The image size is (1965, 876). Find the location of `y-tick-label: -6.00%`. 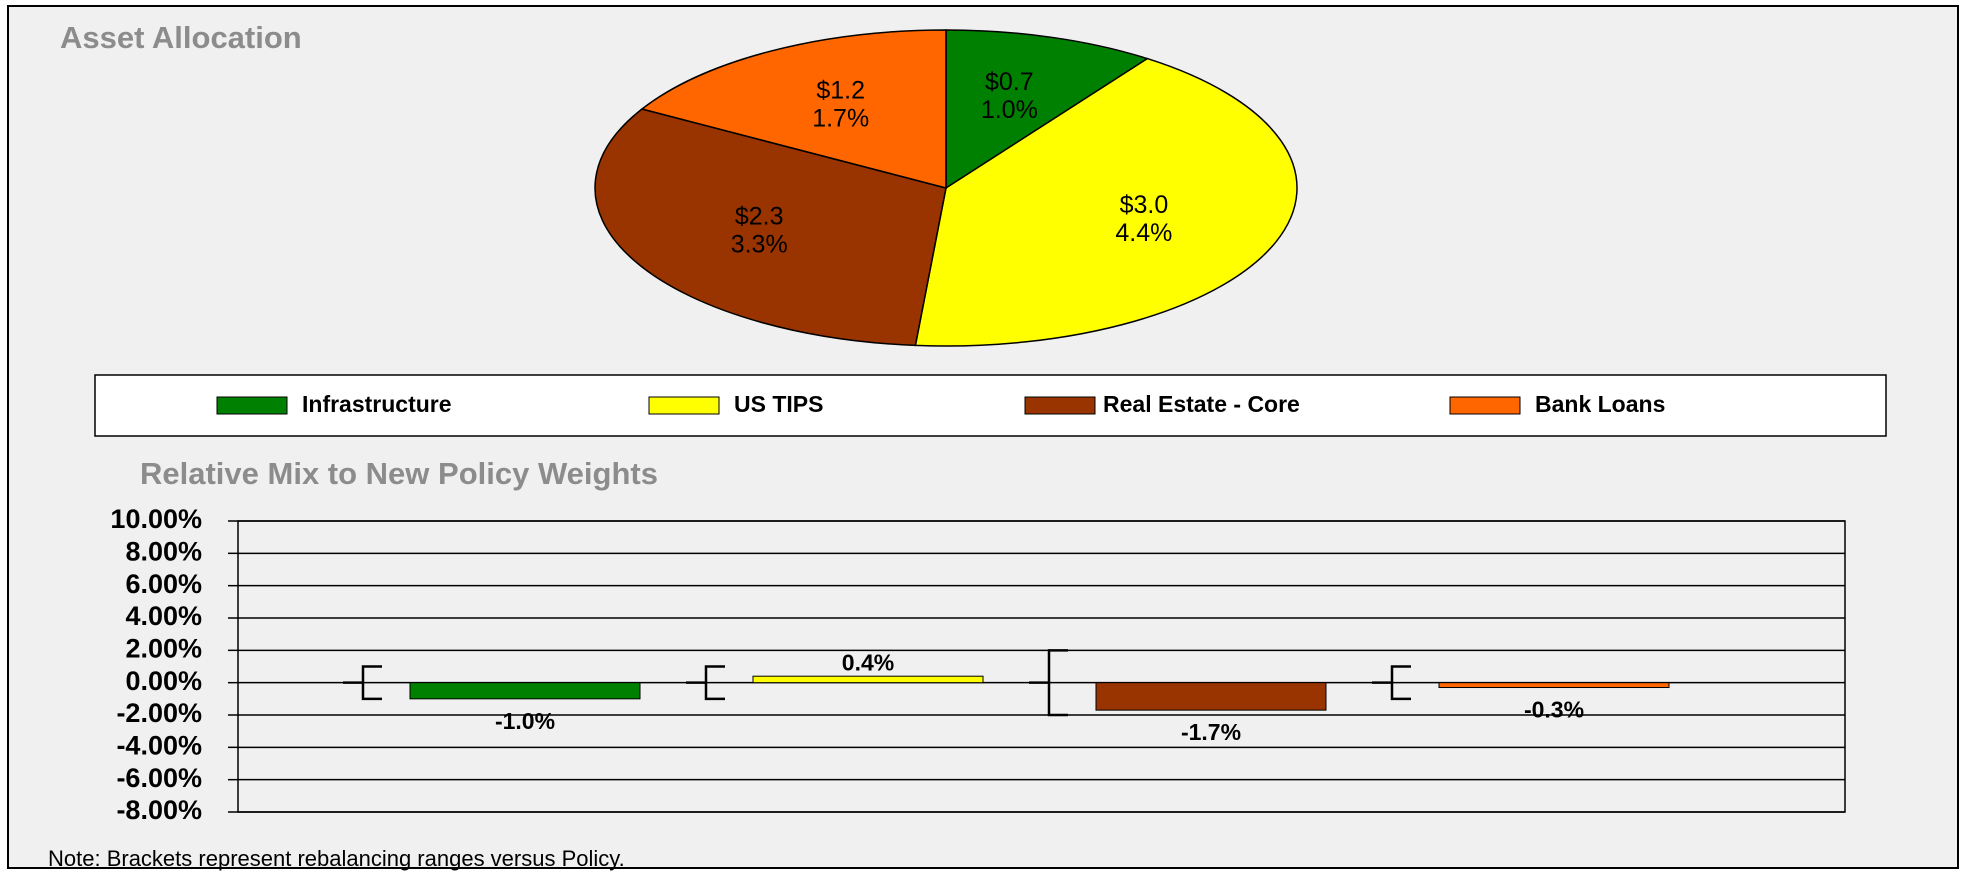

y-tick-label: -6.00% is located at coordinates (159, 778).